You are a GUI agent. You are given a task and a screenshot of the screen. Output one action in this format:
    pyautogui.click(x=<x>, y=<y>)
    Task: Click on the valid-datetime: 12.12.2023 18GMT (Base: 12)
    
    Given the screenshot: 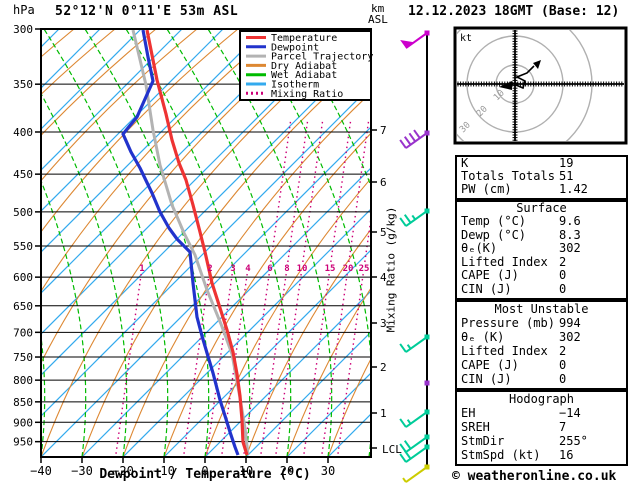 What is the action you would take?
    pyautogui.click(x=514, y=11)
    